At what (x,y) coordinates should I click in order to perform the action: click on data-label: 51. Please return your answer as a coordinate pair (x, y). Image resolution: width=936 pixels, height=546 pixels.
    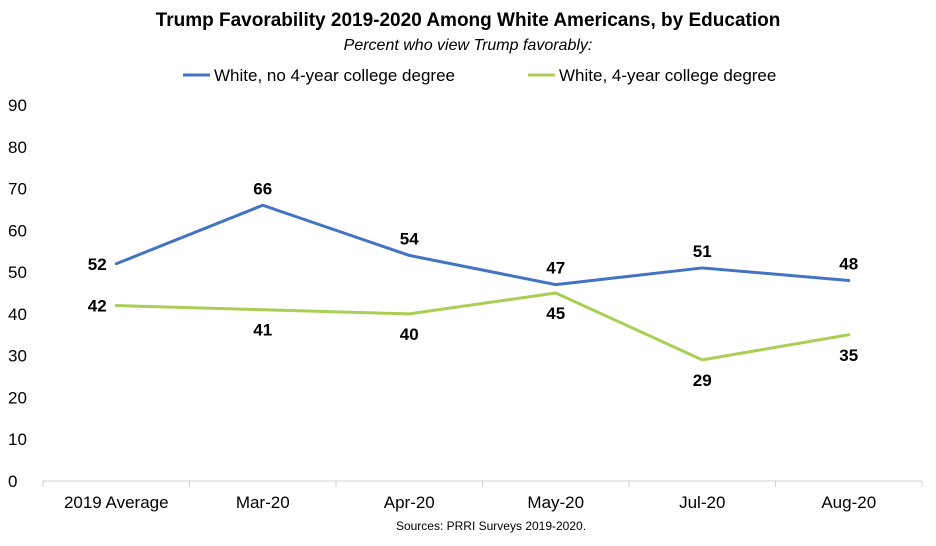
    Looking at the image, I should click on (702, 251).